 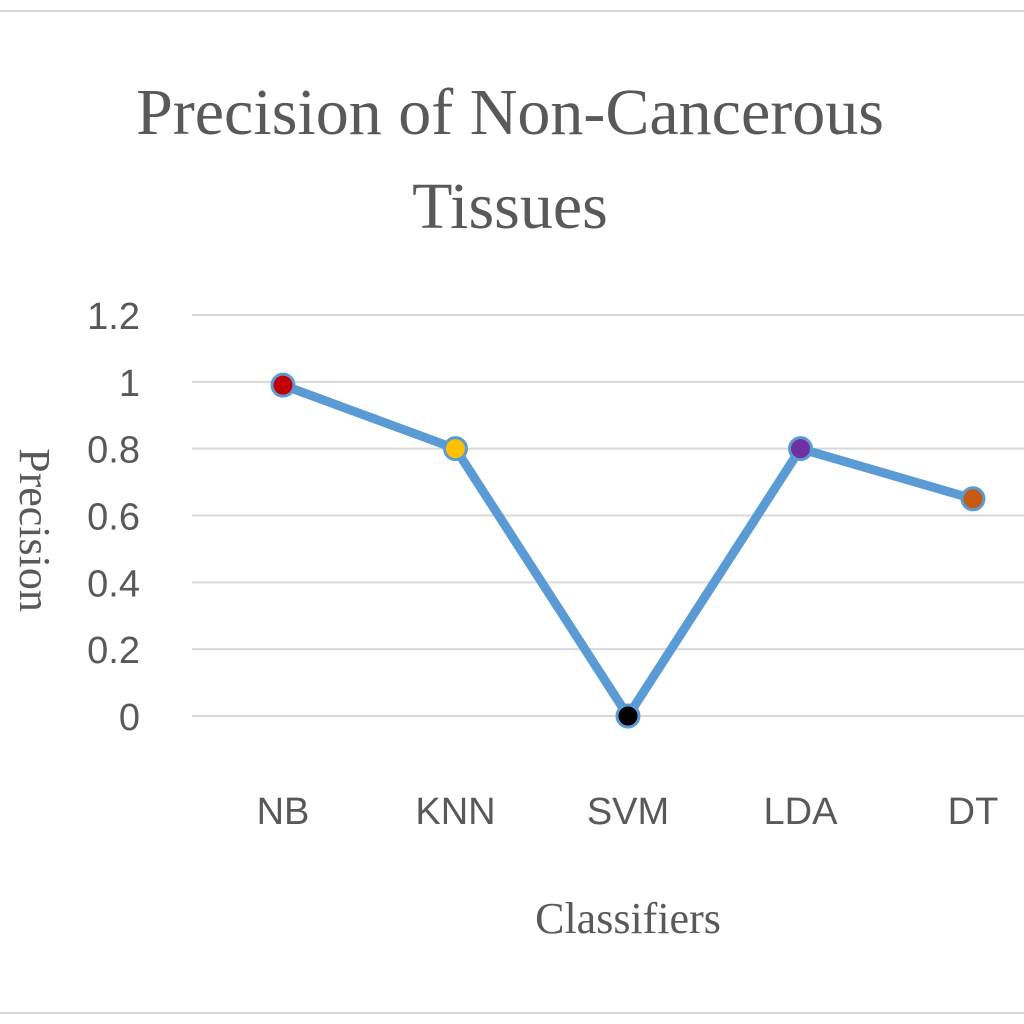 What do you see at coordinates (129, 384) in the screenshot?
I see `y-tick-label: 1` at bounding box center [129, 384].